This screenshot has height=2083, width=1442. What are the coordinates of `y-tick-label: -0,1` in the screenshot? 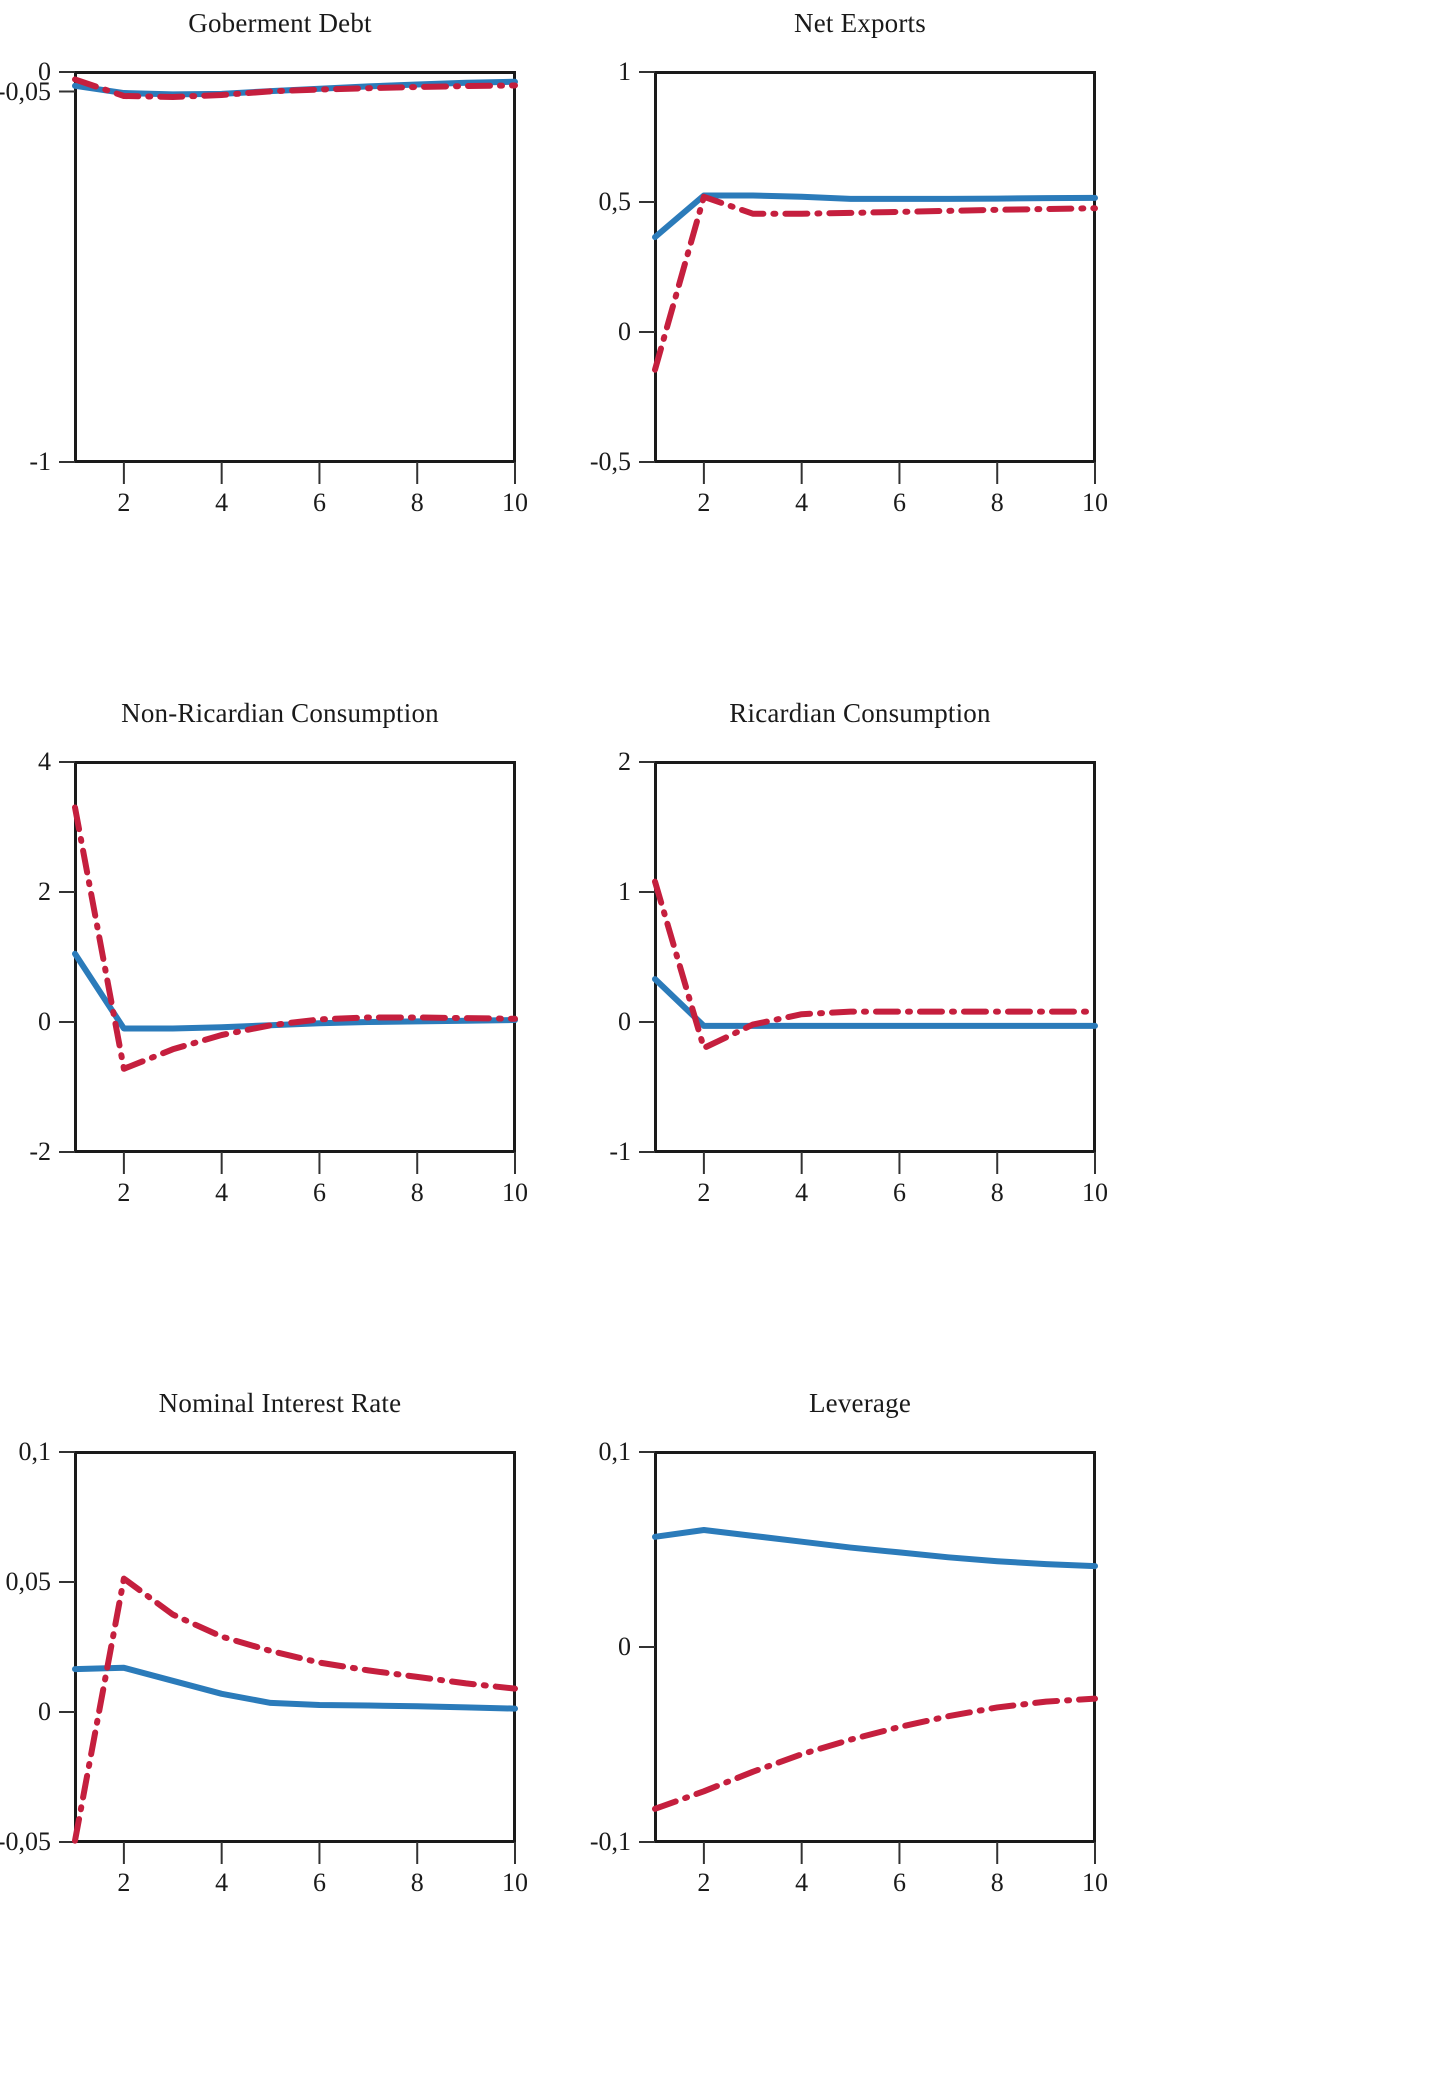 It's located at (610, 1841).